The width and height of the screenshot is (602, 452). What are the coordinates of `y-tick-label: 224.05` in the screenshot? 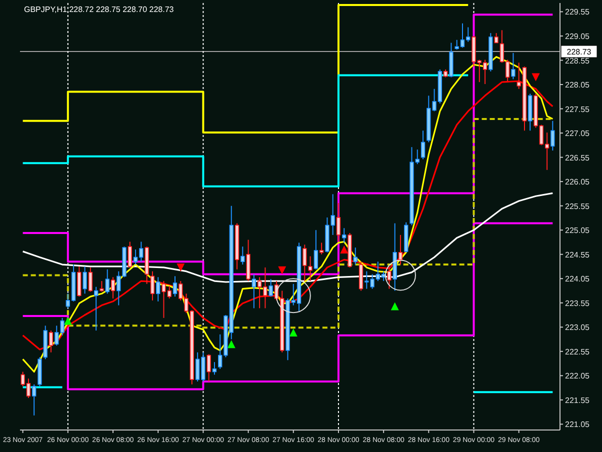 It's located at (577, 279).